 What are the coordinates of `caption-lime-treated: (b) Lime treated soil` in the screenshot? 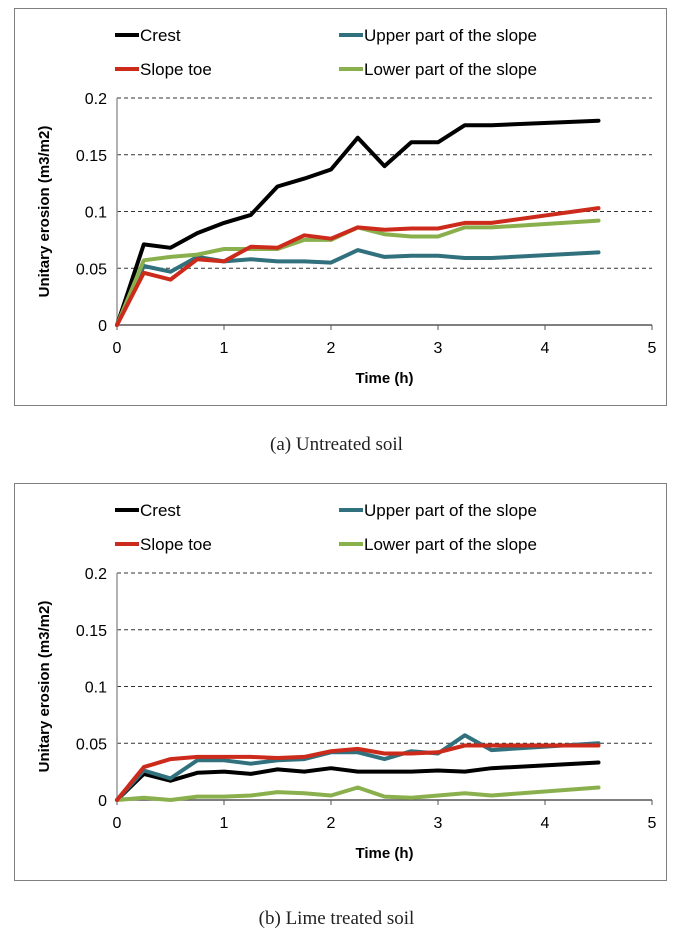 It's located at (336, 918).